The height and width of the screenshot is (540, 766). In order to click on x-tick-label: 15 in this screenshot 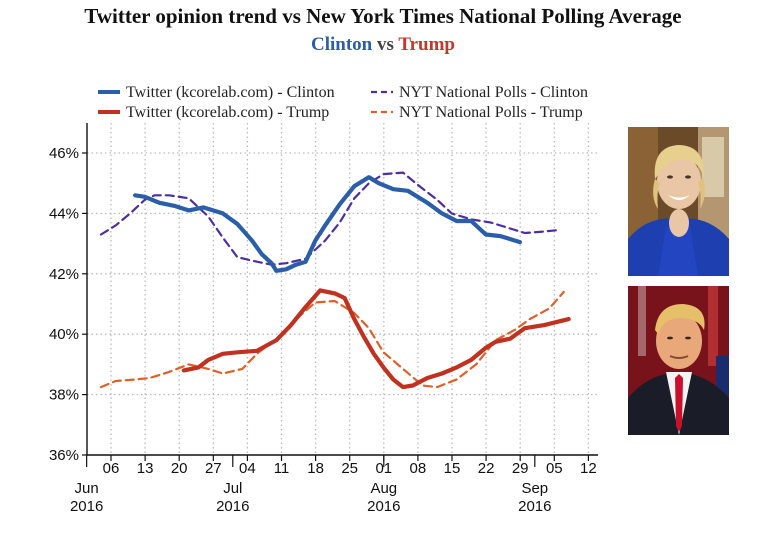, I will do `click(452, 468)`.